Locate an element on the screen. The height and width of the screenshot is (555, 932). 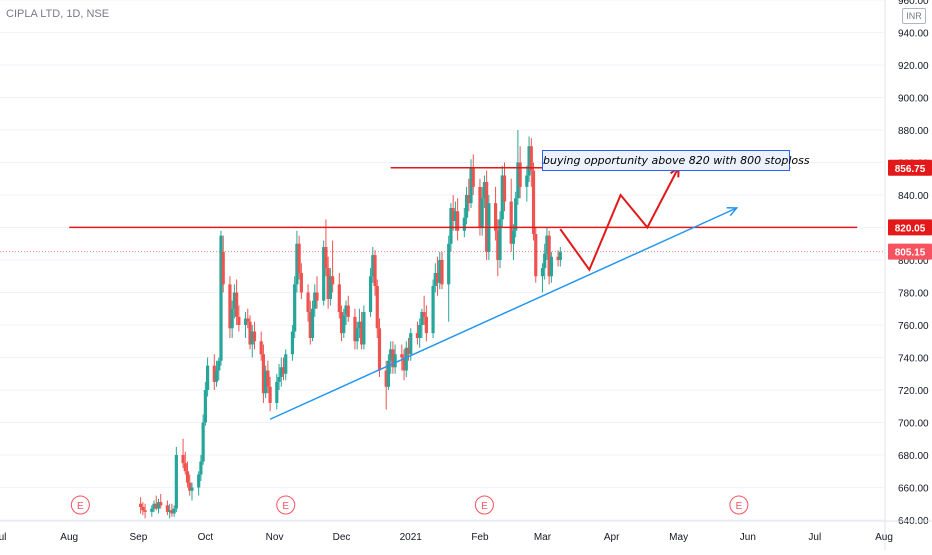
currency-label: INR is located at coordinates (914, 16).